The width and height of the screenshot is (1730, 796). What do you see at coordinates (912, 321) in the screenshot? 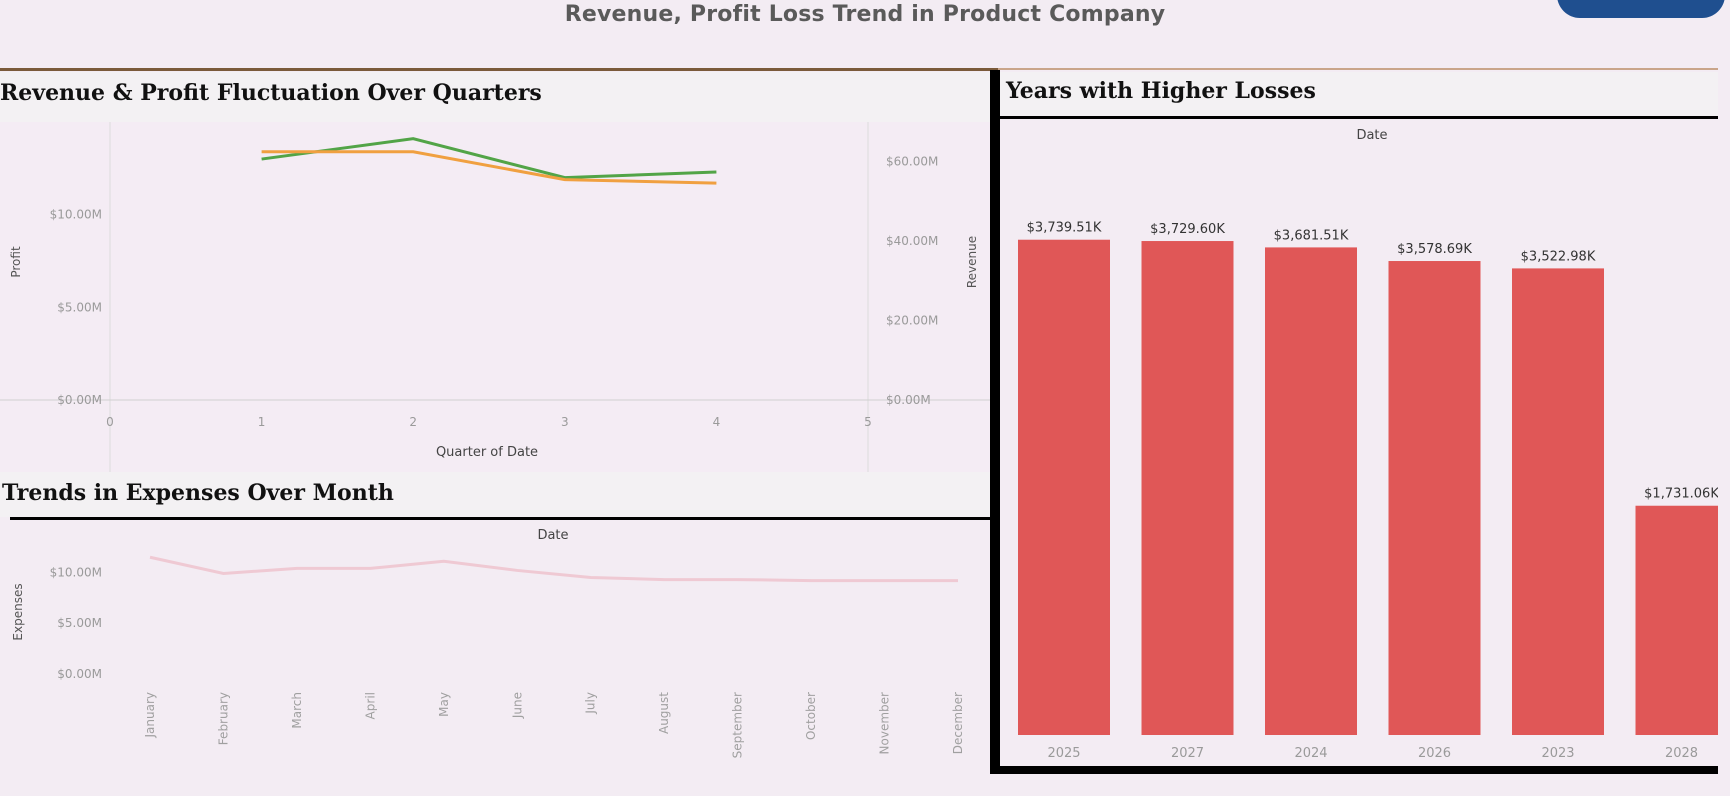
I see `revenue-axis-tick: $20.00M` at bounding box center [912, 321].